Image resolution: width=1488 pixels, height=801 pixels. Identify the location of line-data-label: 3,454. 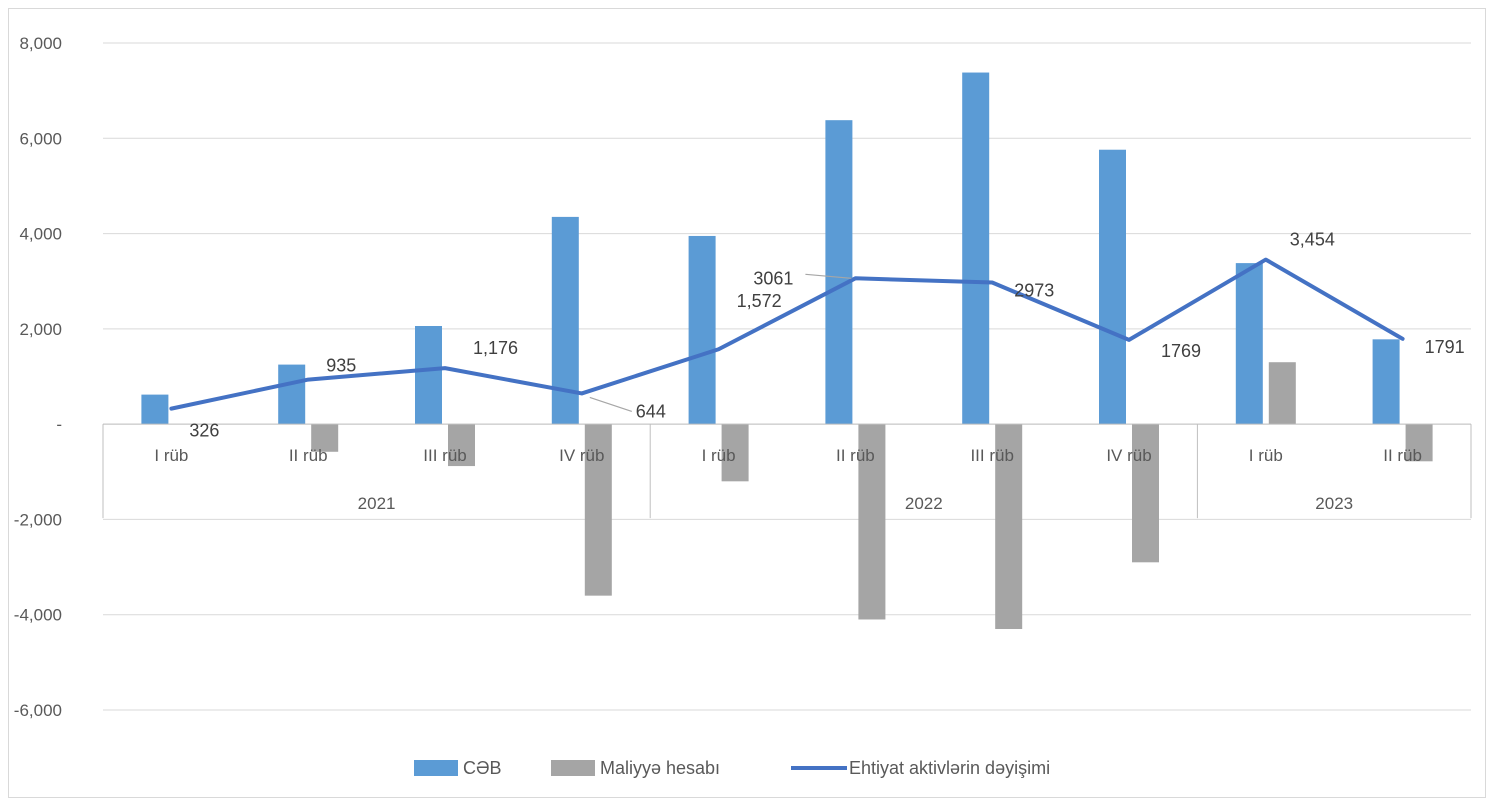
(1312, 240).